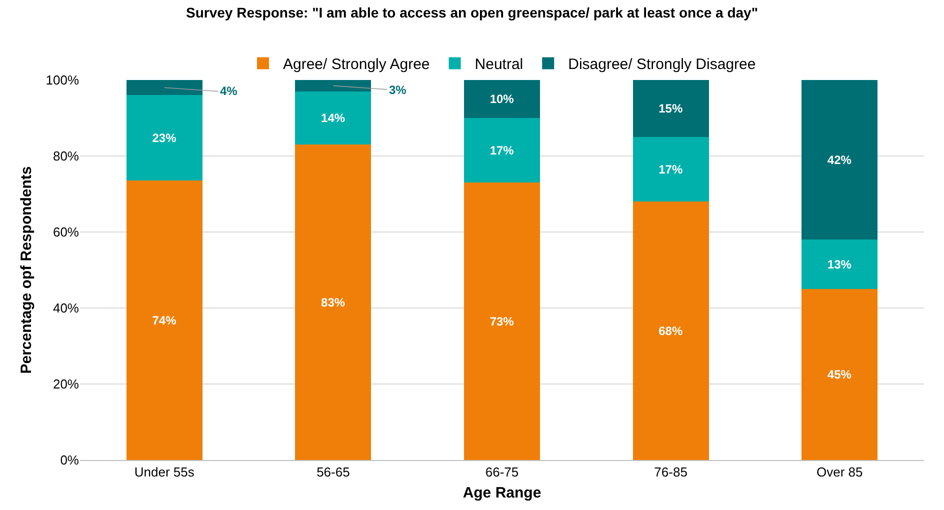 The image size is (944, 510). Describe the element at coordinates (662, 65) in the screenshot. I see `legend-label: Disagree/ Strongly Disagree` at that location.